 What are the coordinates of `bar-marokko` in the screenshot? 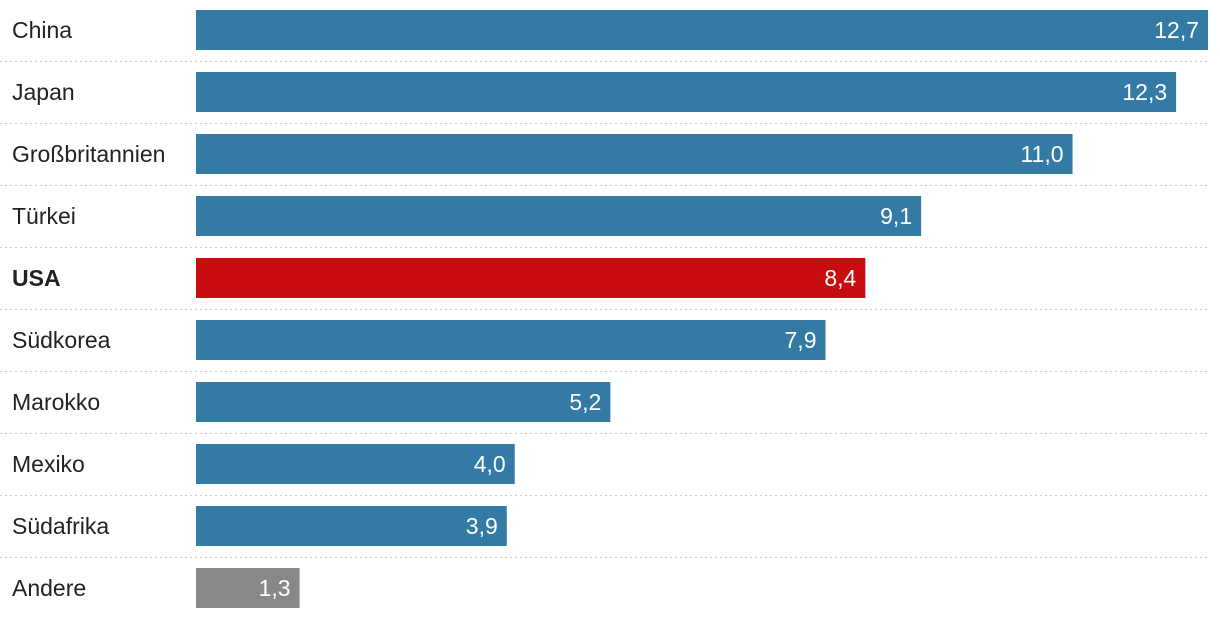 It's located at (403, 402).